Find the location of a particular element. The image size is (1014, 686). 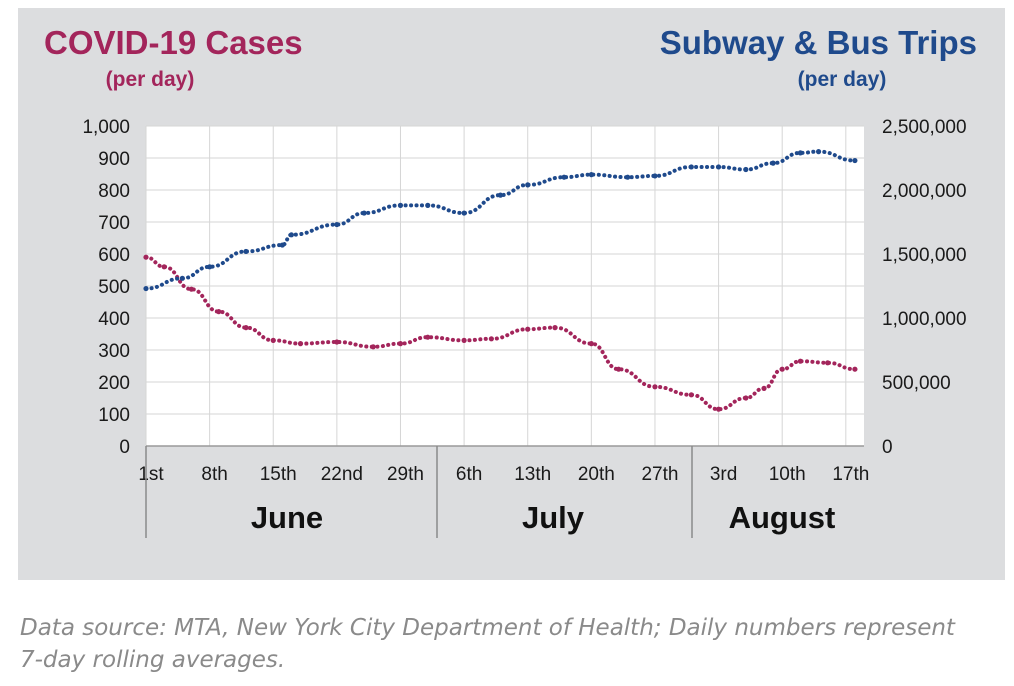

right-title: Subway & Bus Trips is located at coordinates (818, 42).